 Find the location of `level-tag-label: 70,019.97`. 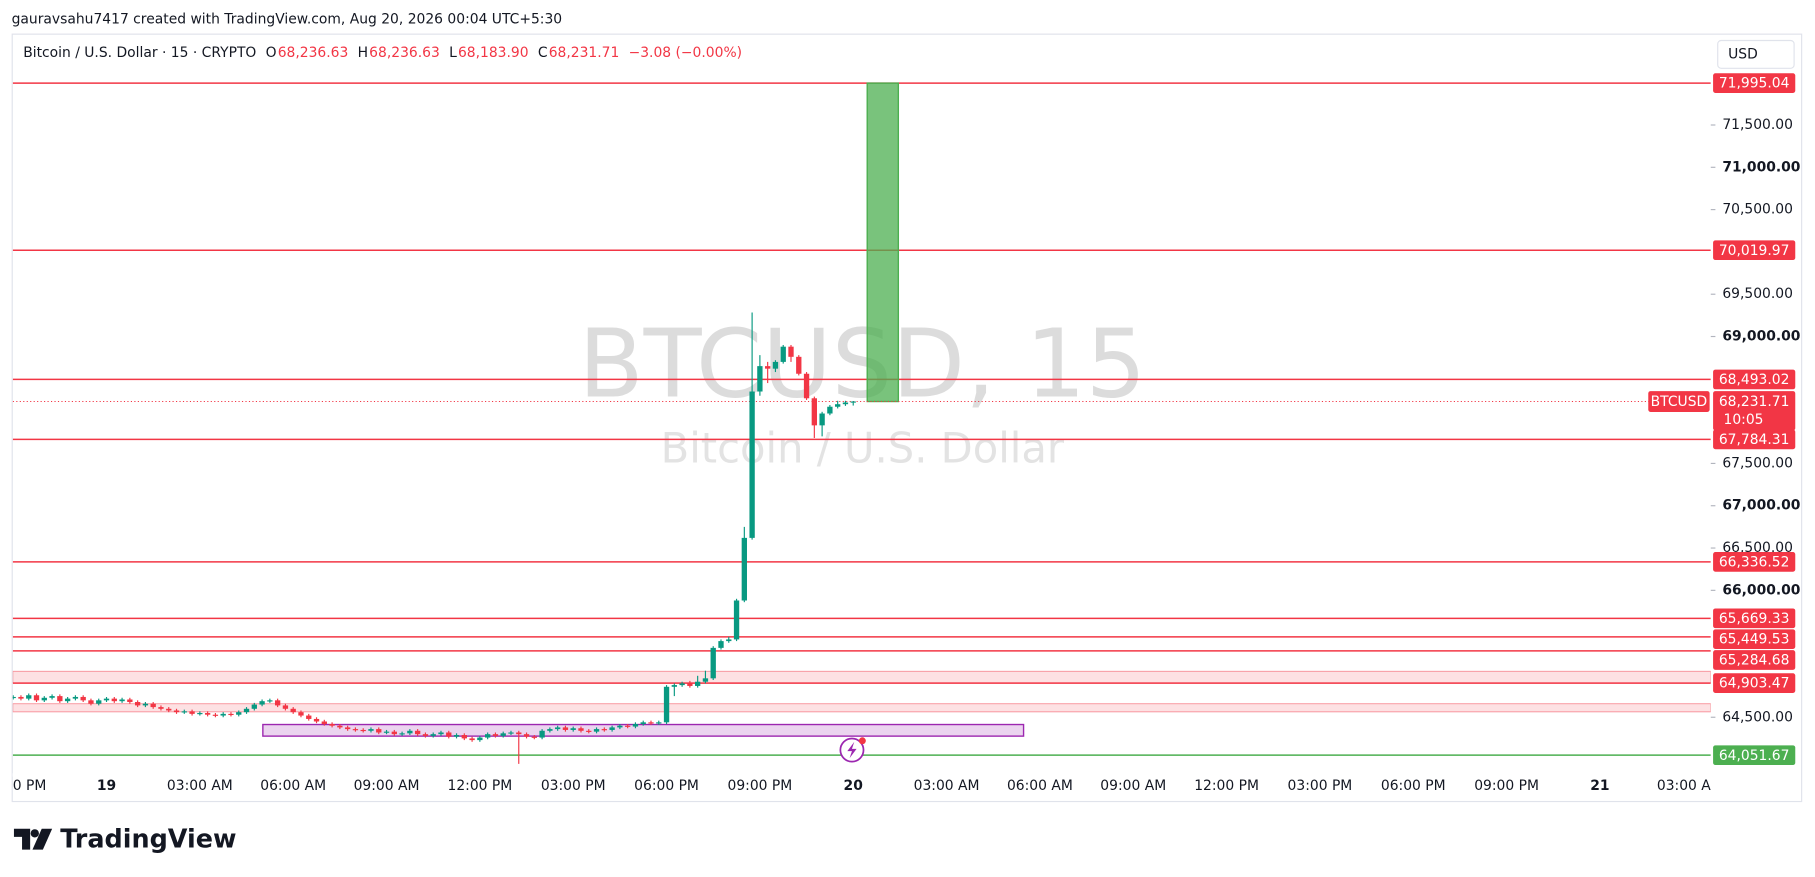

level-tag-label: 70,019.97 is located at coordinates (1754, 251).